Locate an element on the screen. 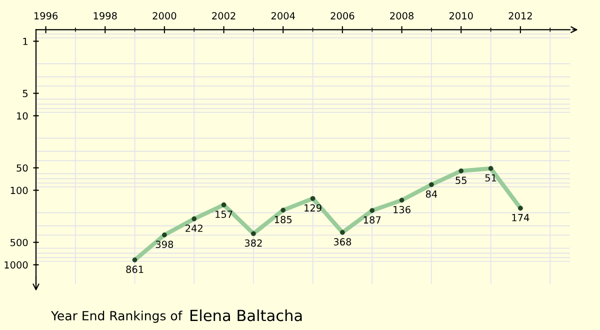 This screenshot has width=600, height=330. x-tick-label: 2006 is located at coordinates (342, 16).